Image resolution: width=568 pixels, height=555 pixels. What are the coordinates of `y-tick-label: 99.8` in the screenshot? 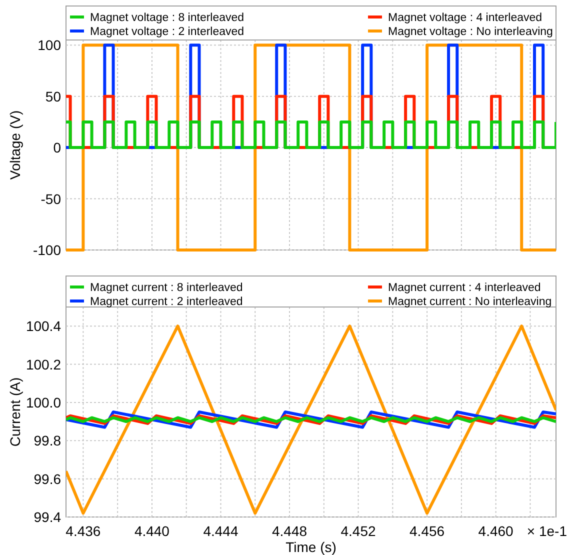 It's located at (48, 440).